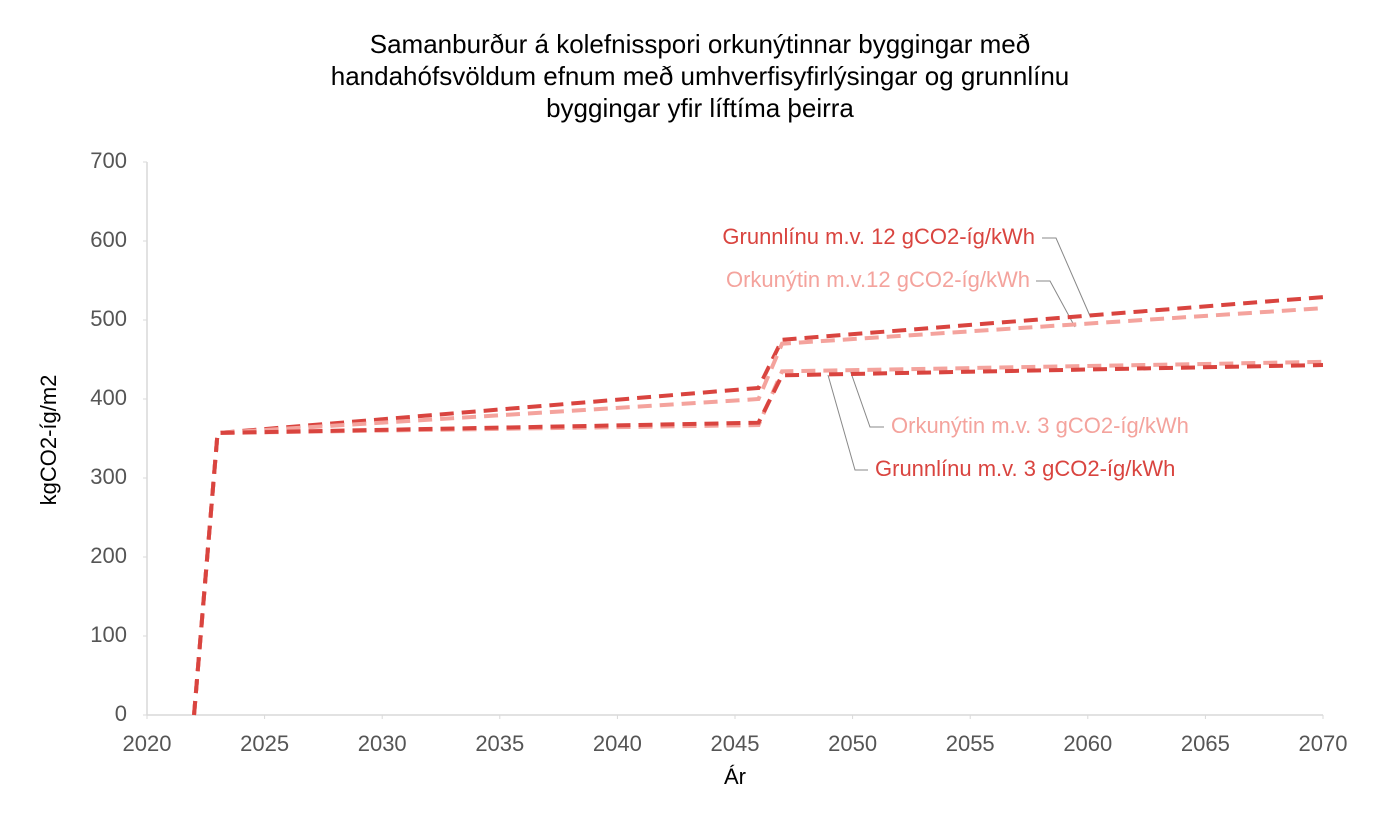  I want to click on x-tick-label: 2040, so click(617, 743).